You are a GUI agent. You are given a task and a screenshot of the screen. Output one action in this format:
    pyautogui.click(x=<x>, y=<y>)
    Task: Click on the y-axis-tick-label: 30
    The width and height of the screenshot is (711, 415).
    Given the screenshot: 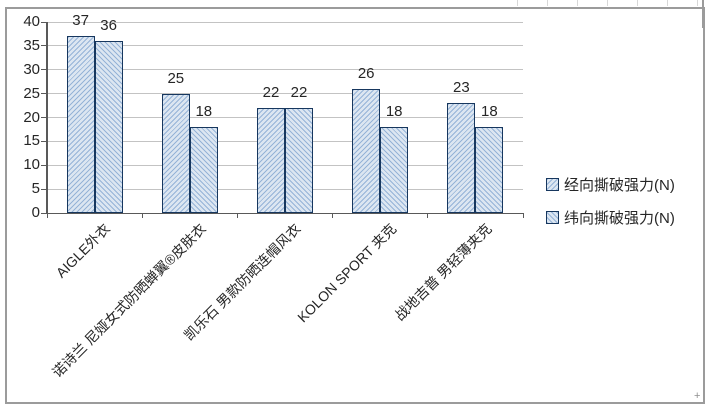 What is the action you would take?
    pyautogui.click(x=31, y=69)
    